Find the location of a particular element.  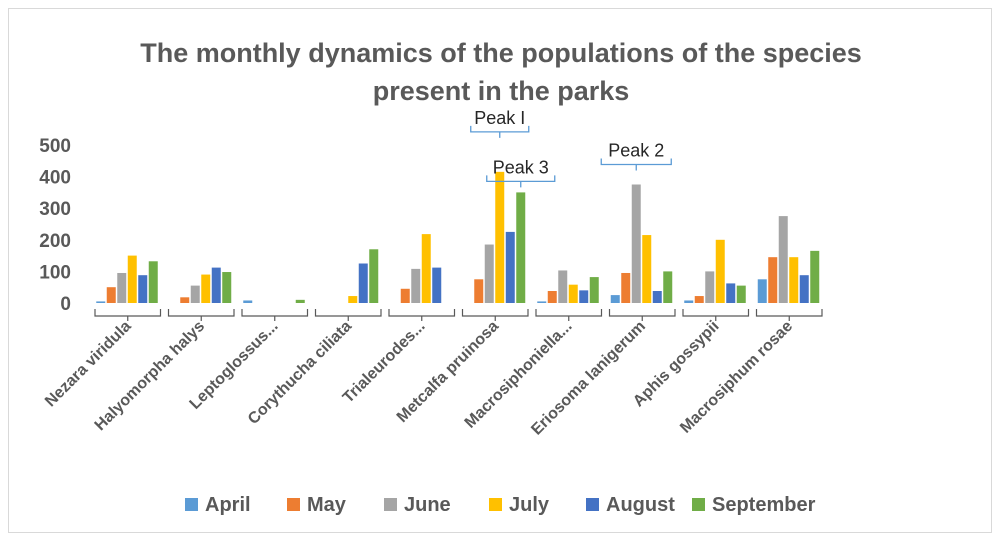

annotation-label: Peak 2 is located at coordinates (636, 151).